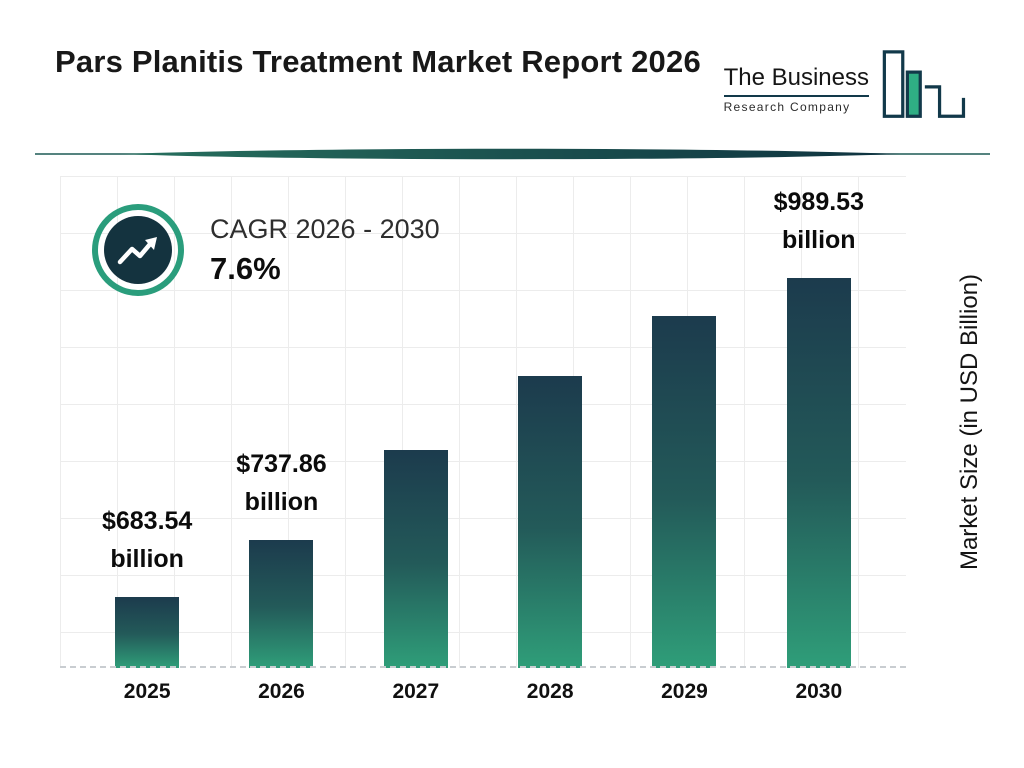 Image resolution: width=1024 pixels, height=768 pixels. I want to click on bar-value-label: $737.86 billion, so click(281, 484).